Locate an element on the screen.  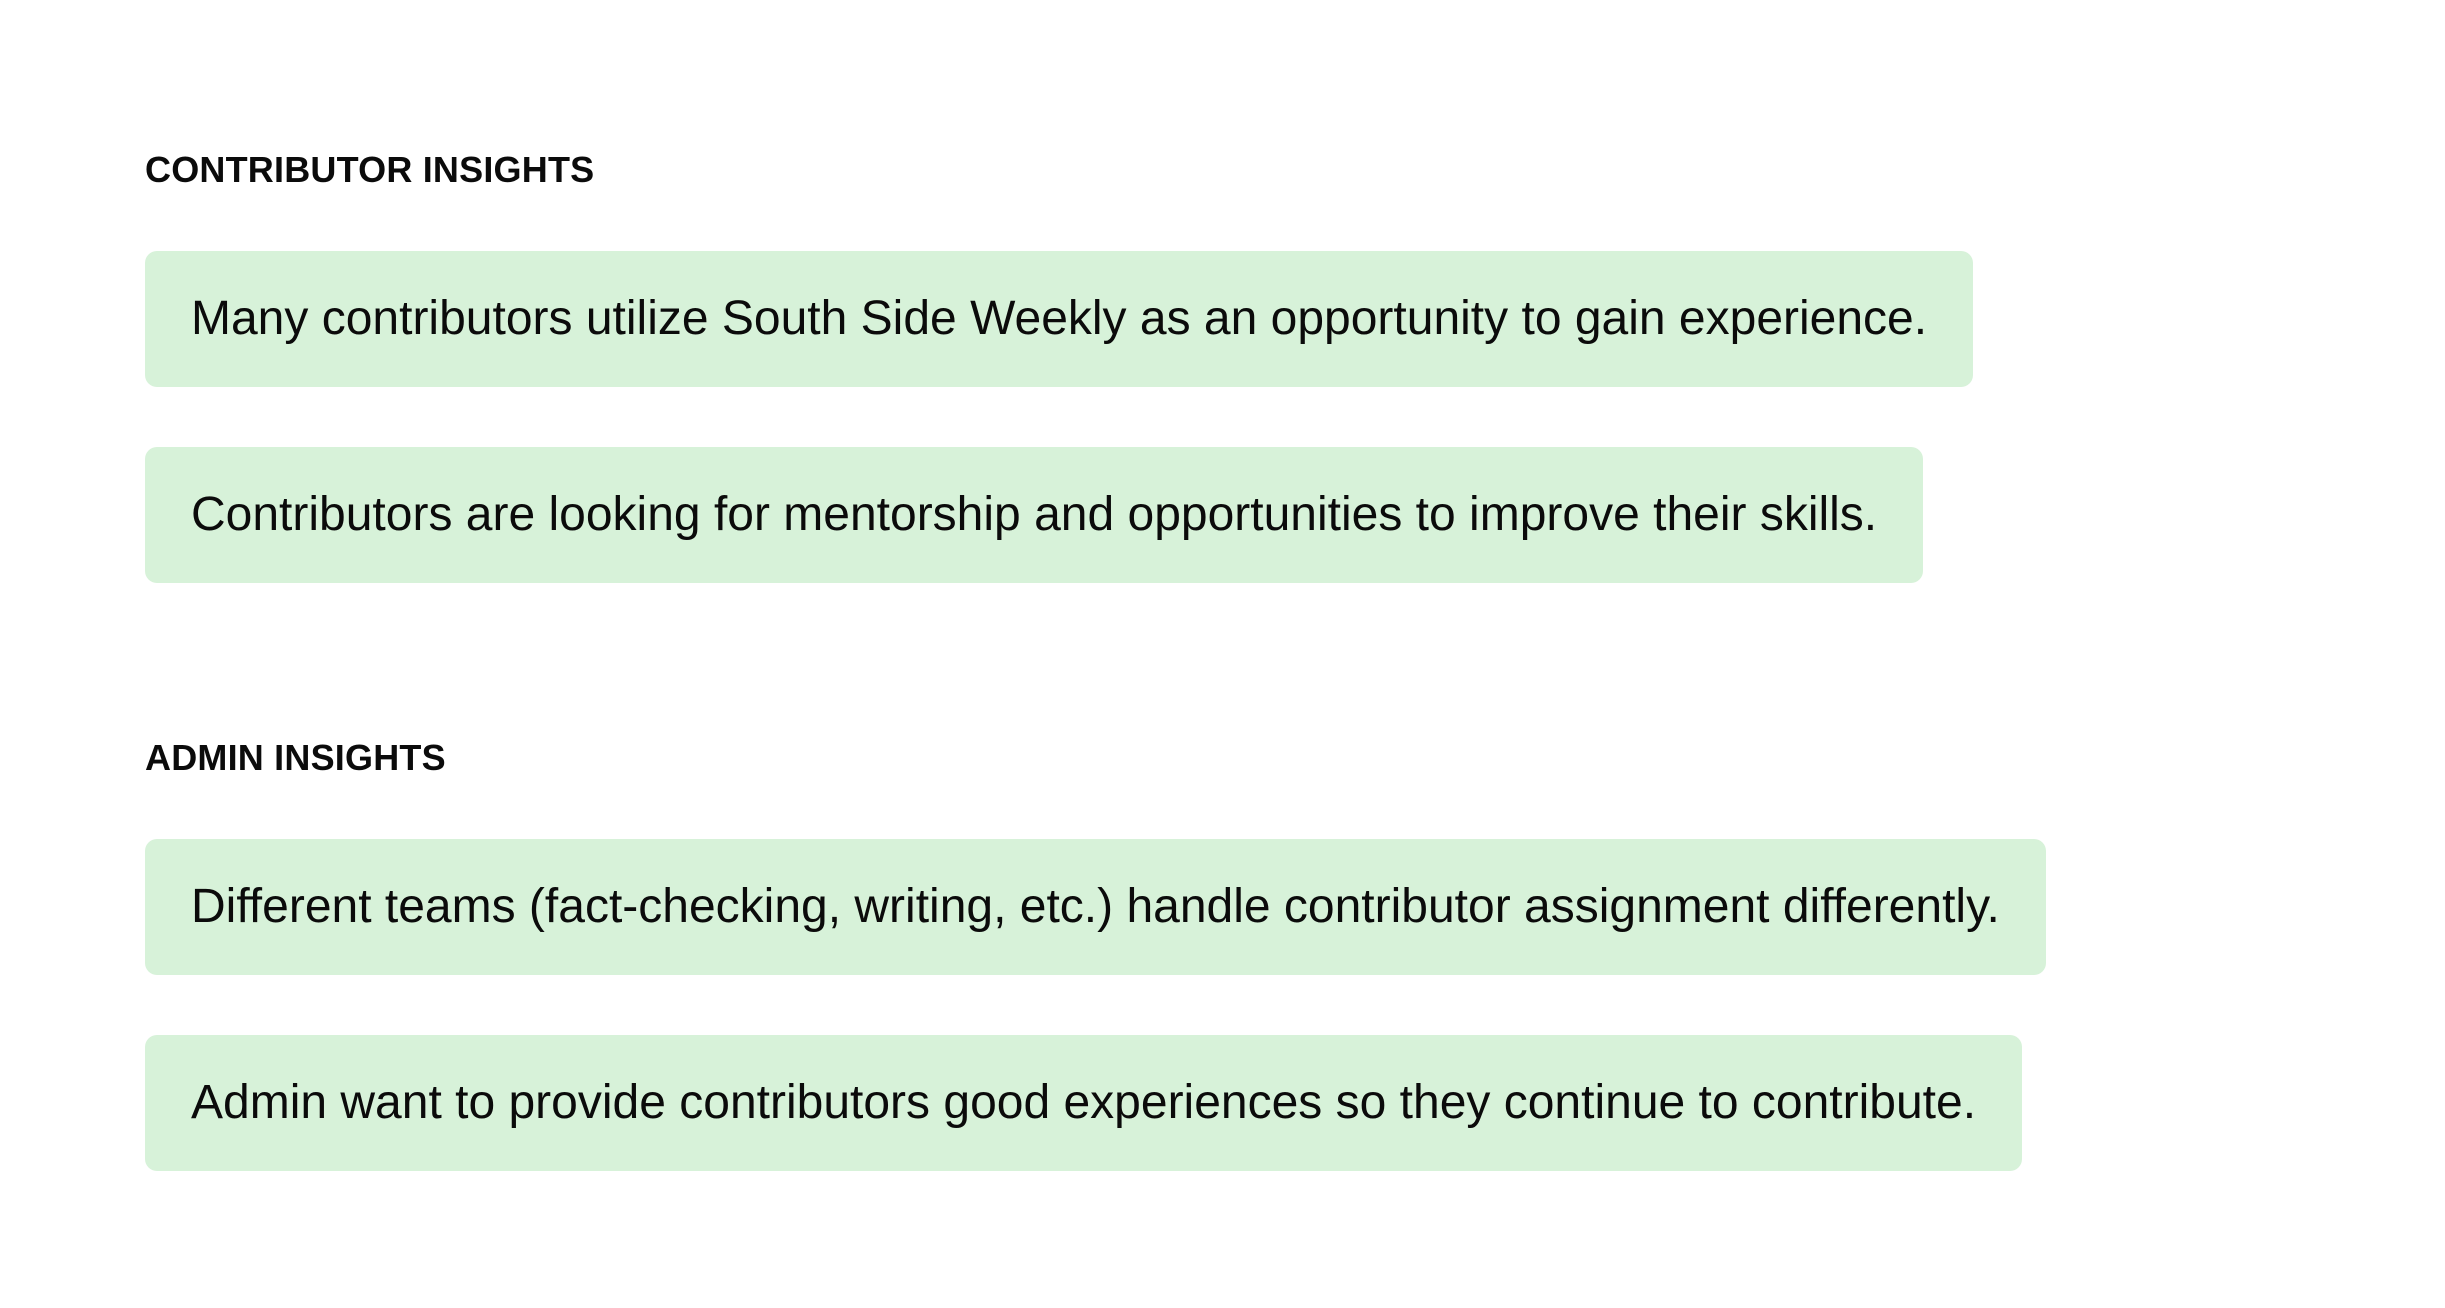
admin-insights-heading: ADMIN INSIGHTS is located at coordinates (295, 757).